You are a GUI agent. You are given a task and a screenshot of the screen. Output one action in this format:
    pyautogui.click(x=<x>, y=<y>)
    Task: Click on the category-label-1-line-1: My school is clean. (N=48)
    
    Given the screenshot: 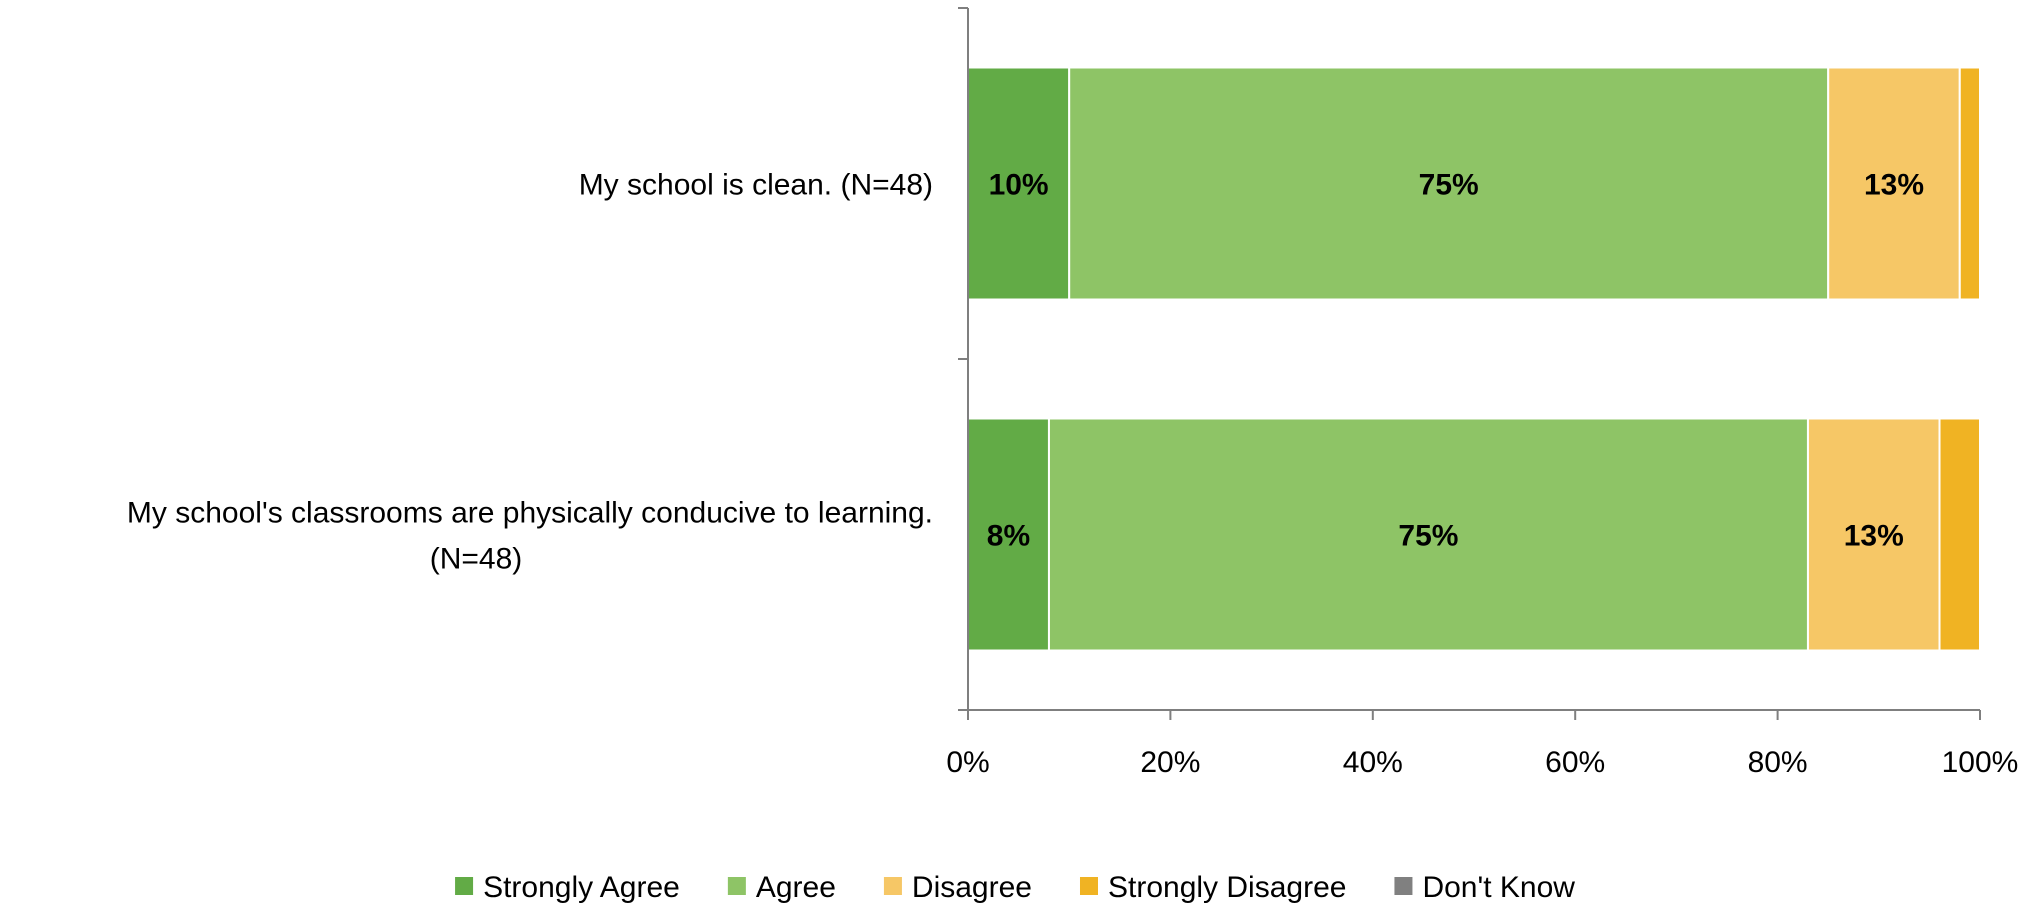 What is the action you would take?
    pyautogui.click(x=756, y=185)
    